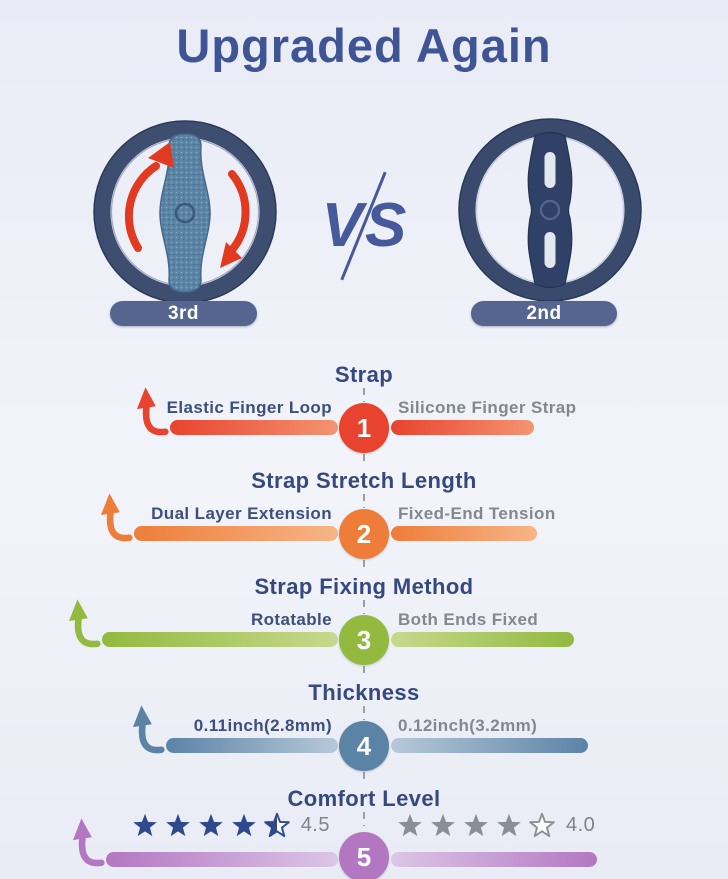 The height and width of the screenshot is (879, 728). What do you see at coordinates (291, 619) in the screenshot?
I see `left-feature-label: Rotatable` at bounding box center [291, 619].